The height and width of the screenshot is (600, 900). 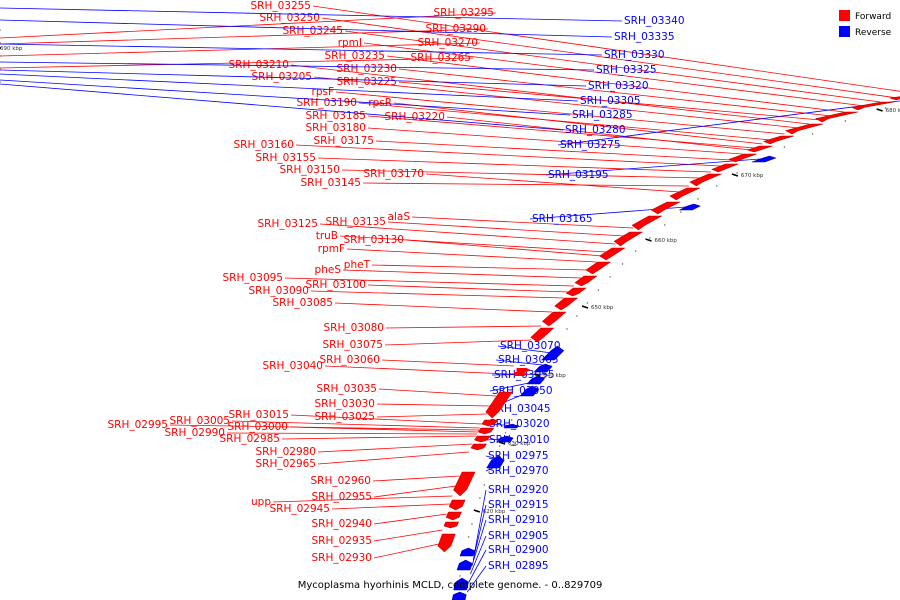 I want to click on tick-label: 640 kbp, so click(x=554, y=376).